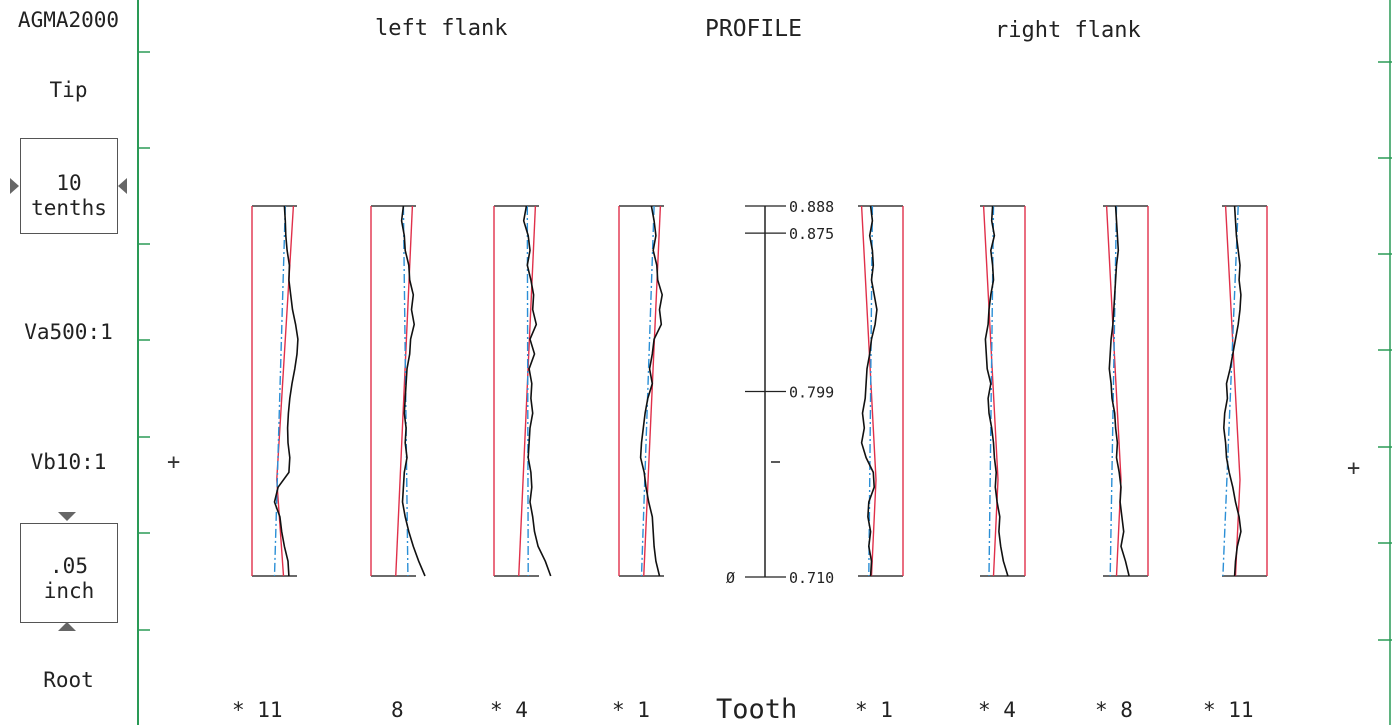 This screenshot has width=1392, height=725. I want to click on axis-tick-label-2: 0.799, so click(811, 393).